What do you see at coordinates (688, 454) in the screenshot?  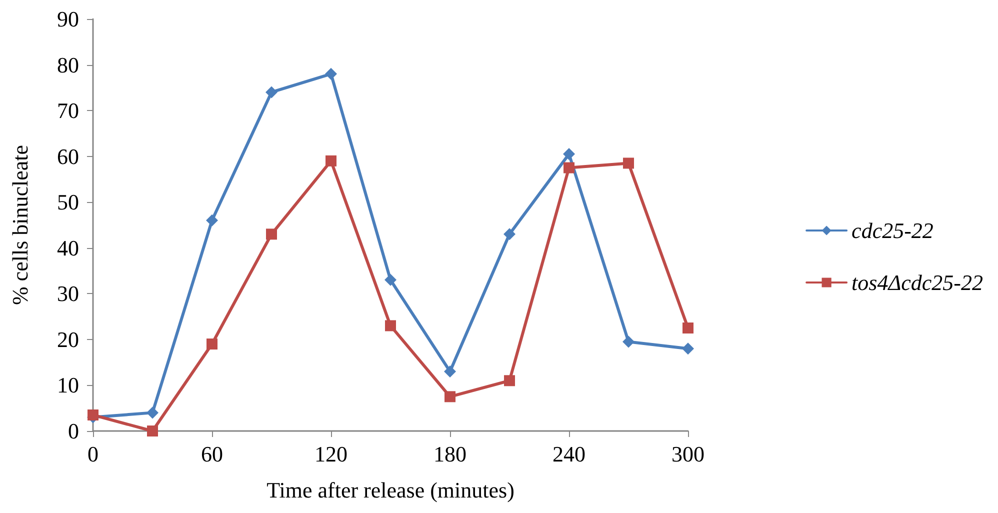 I see `x-tick-label: 300` at bounding box center [688, 454].